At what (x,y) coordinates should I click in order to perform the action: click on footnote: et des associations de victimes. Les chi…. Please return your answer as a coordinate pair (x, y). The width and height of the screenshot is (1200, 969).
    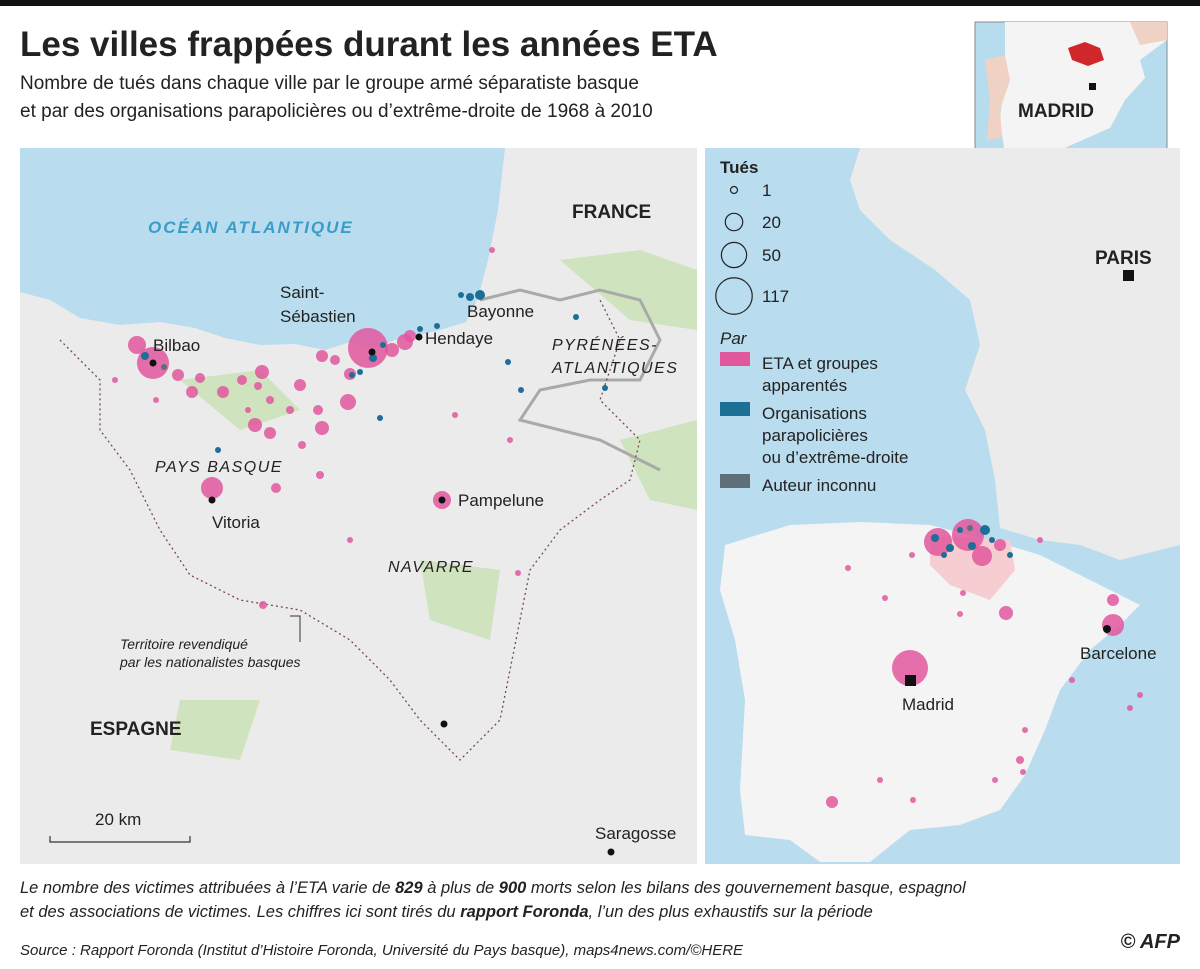
    Looking at the image, I should click on (446, 912).